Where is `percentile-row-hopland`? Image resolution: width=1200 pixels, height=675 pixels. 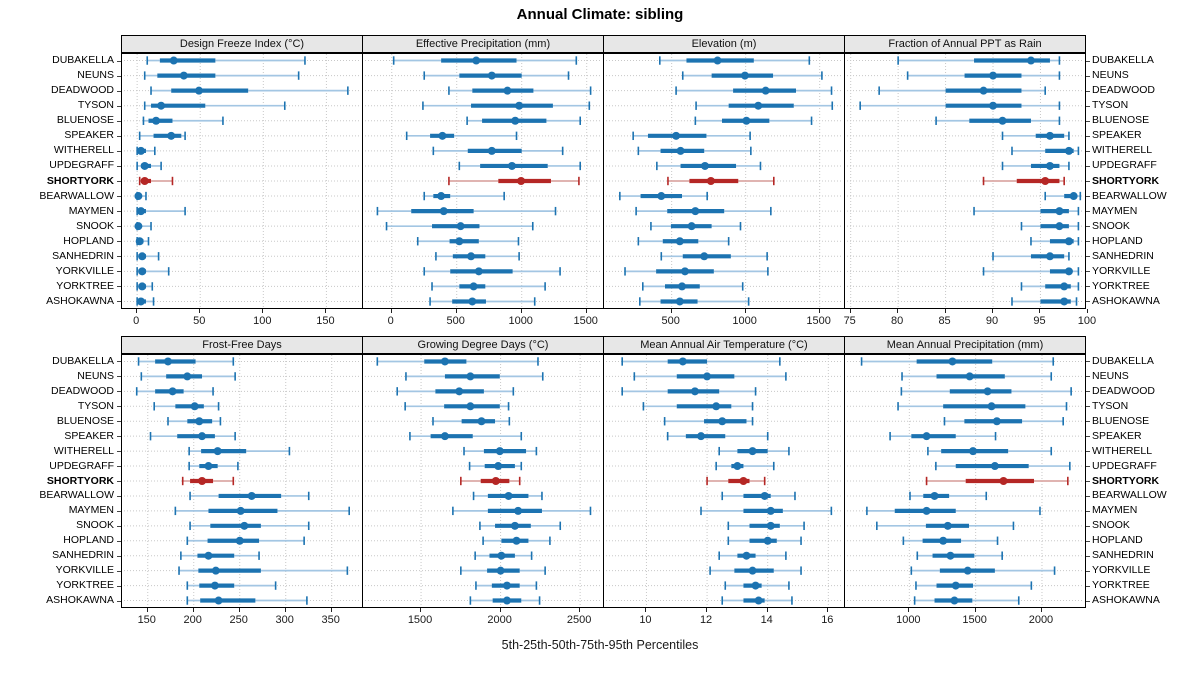
percentile-row-hopland is located at coordinates (764, 540).